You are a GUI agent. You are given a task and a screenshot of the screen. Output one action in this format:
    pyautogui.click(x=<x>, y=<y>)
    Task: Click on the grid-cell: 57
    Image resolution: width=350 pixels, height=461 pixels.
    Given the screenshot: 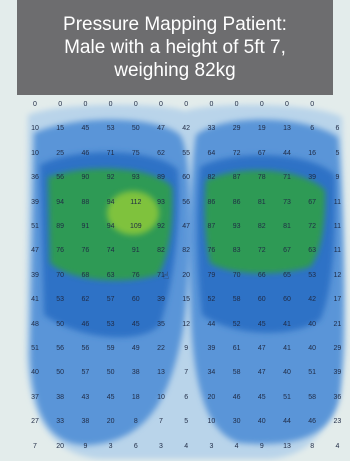 What is the action you would take?
    pyautogui.click(x=85, y=373)
    